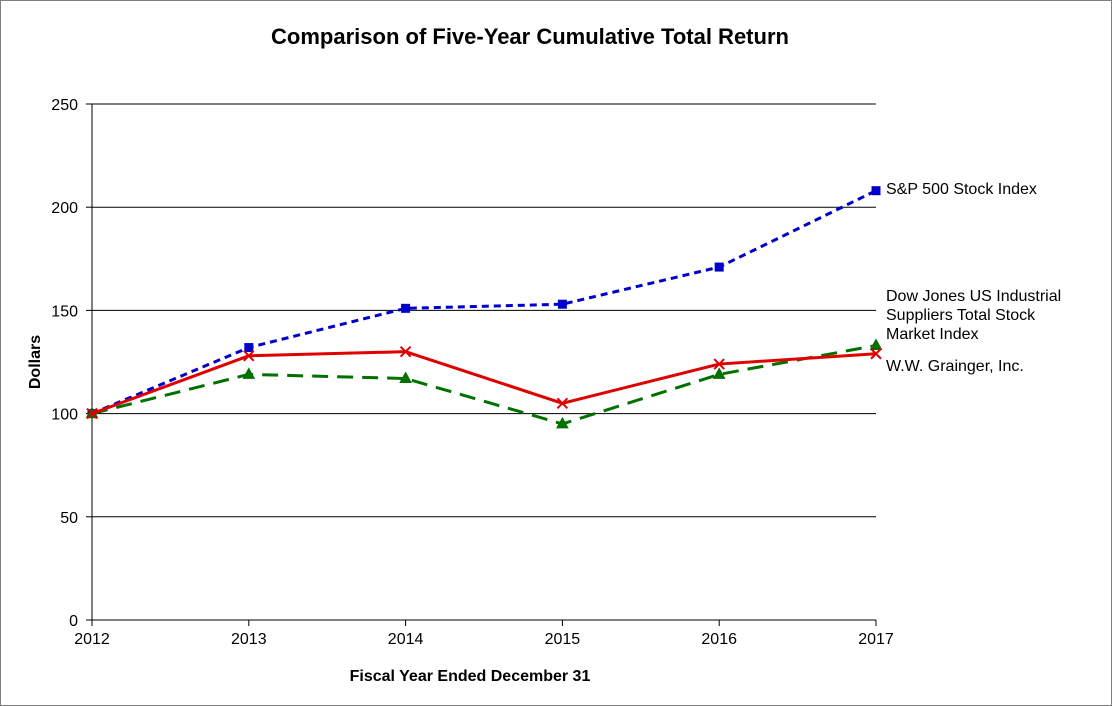 The height and width of the screenshot is (706, 1112). I want to click on data-point-w-w-grainger-inc-2014, so click(405, 351).